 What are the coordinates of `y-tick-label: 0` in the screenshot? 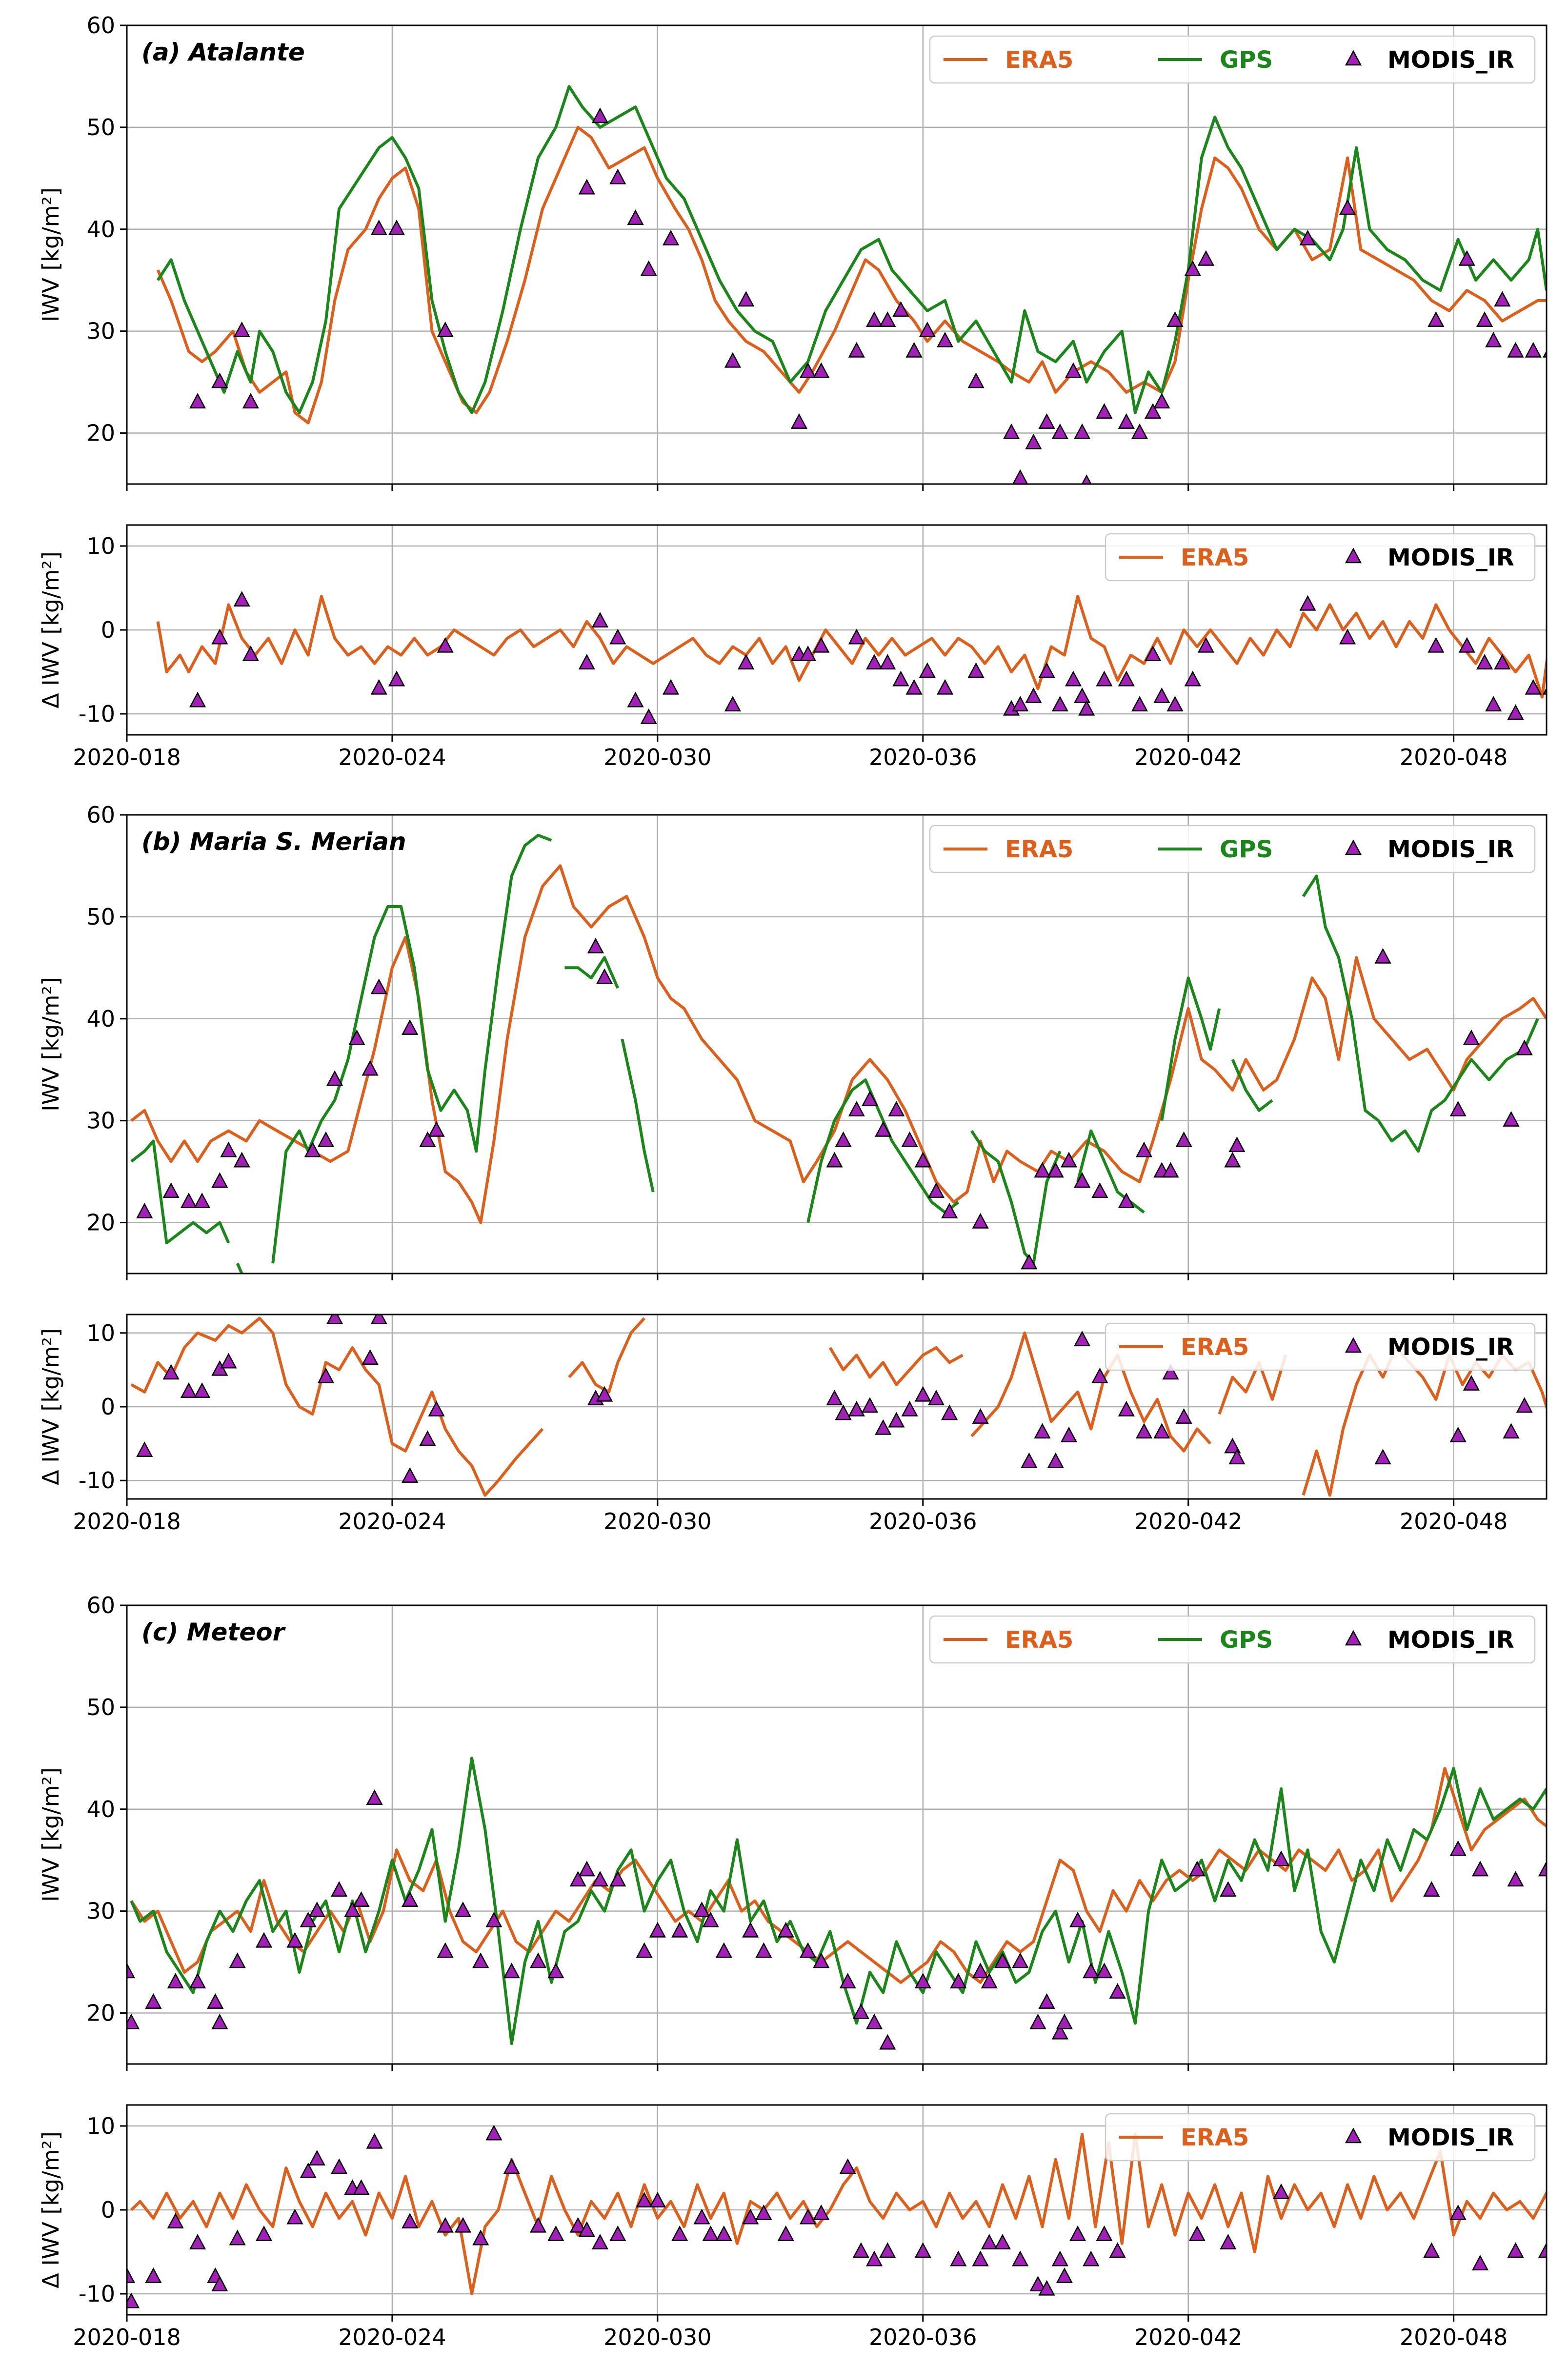 It's located at (108, 1407).